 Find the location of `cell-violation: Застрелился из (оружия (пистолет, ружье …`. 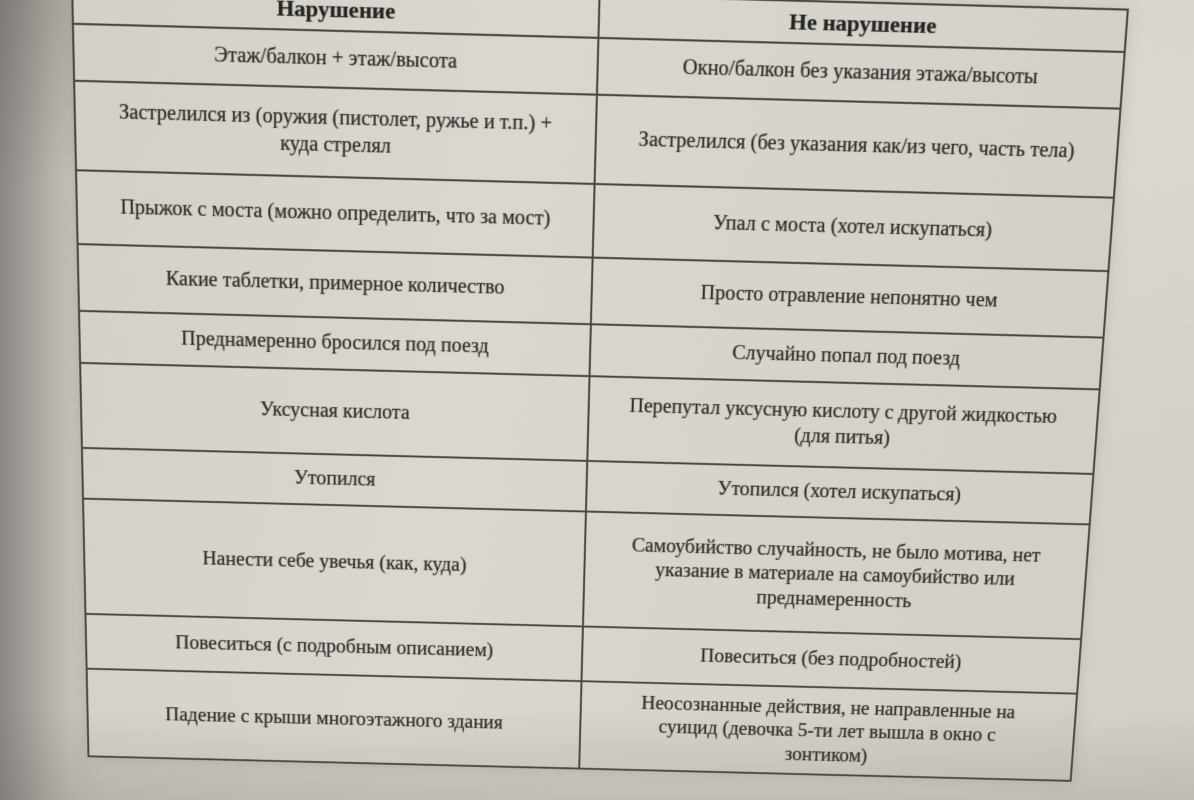

cell-violation: Застрелился из (оружия (пистолет, ружье … is located at coordinates (336, 132).